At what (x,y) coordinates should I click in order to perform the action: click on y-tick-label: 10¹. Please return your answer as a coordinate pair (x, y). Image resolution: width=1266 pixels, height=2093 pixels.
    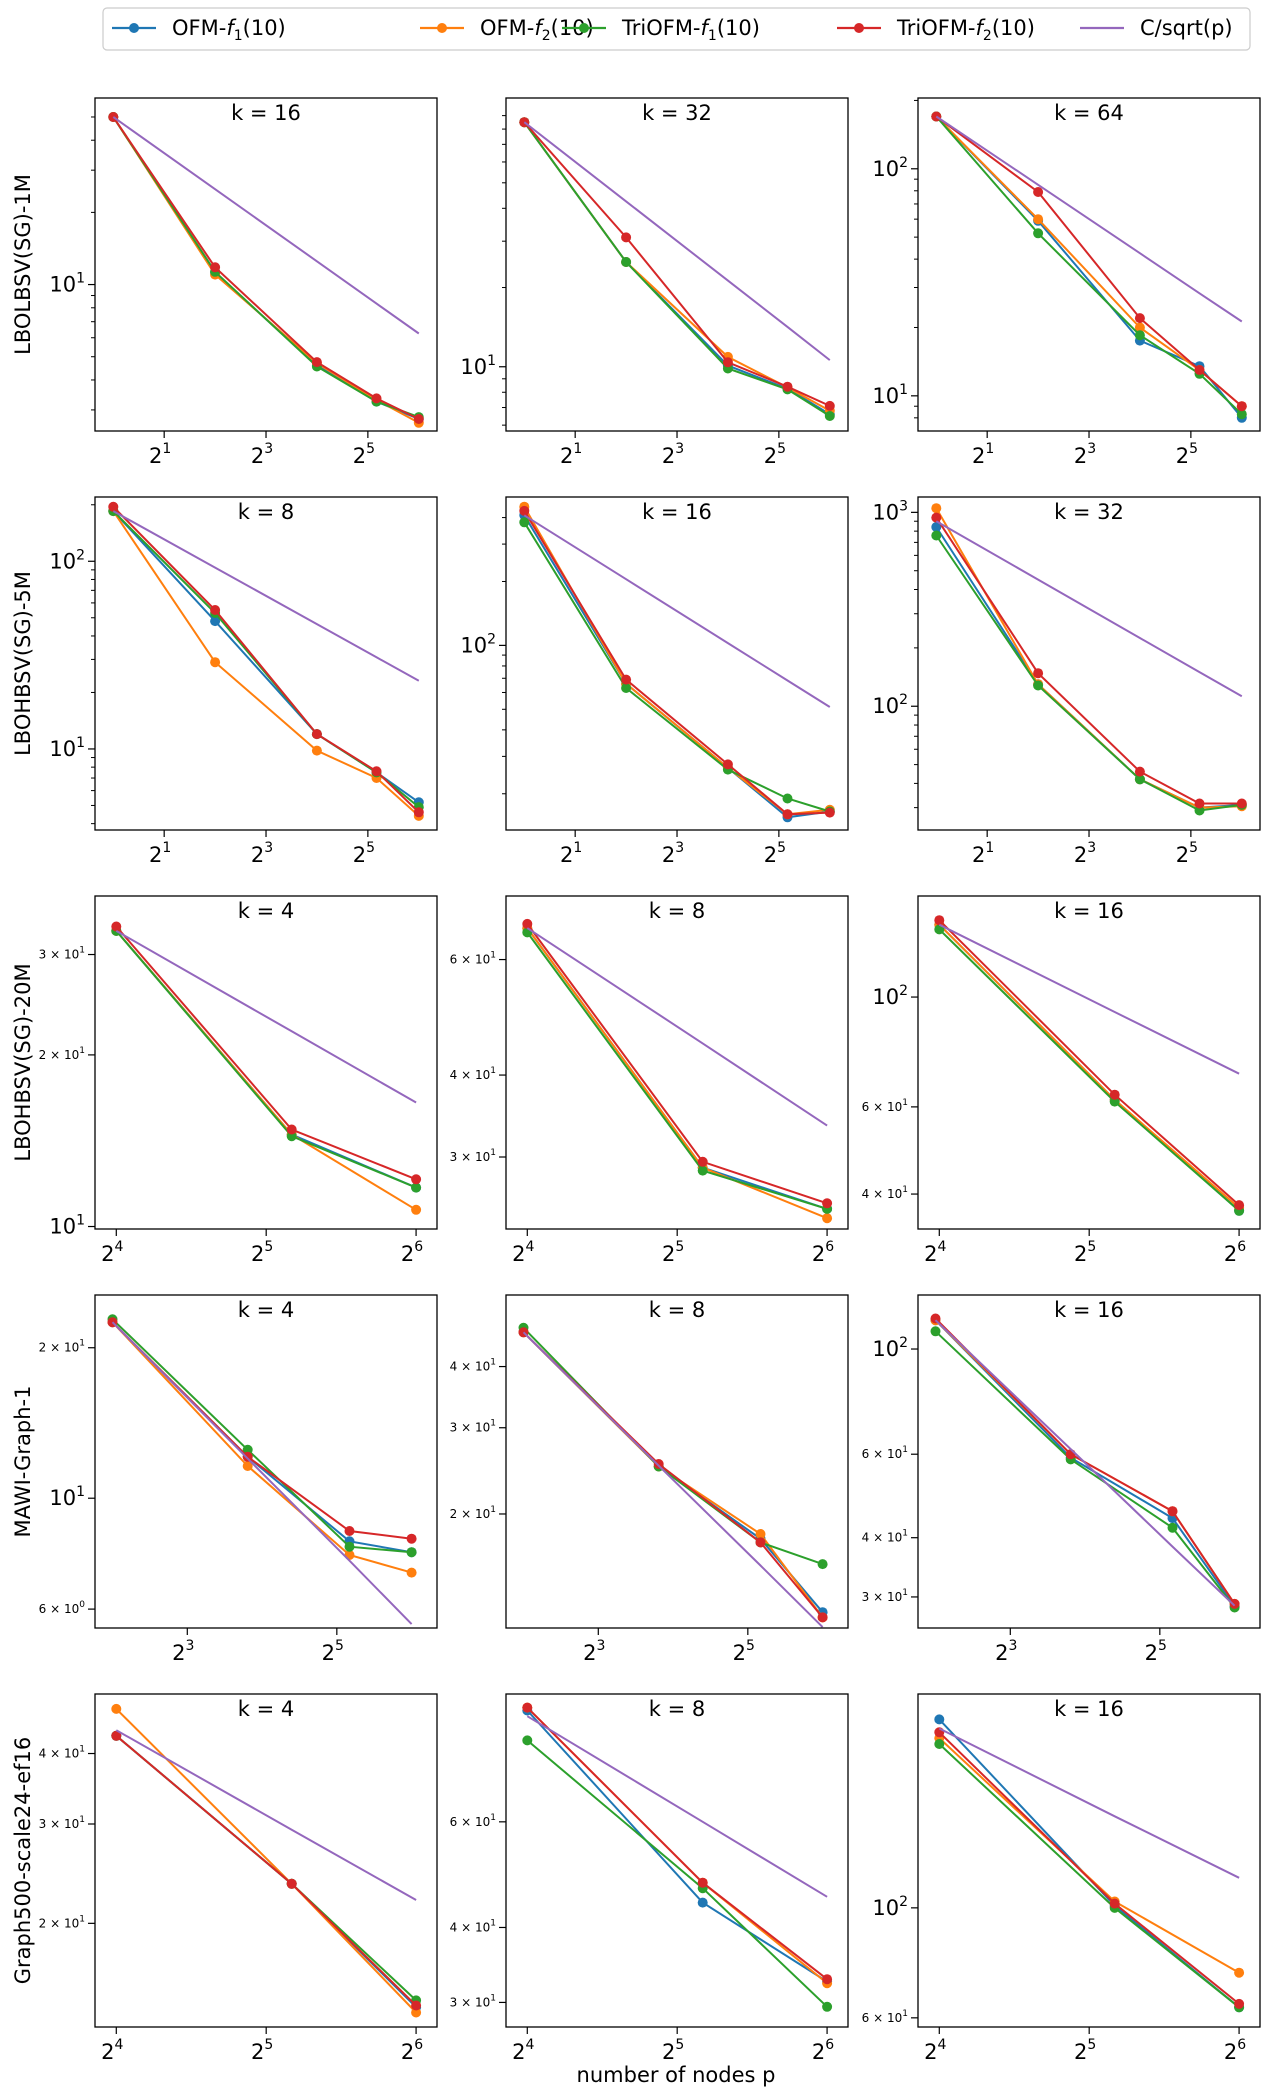
    Looking at the image, I should click on (890, 395).